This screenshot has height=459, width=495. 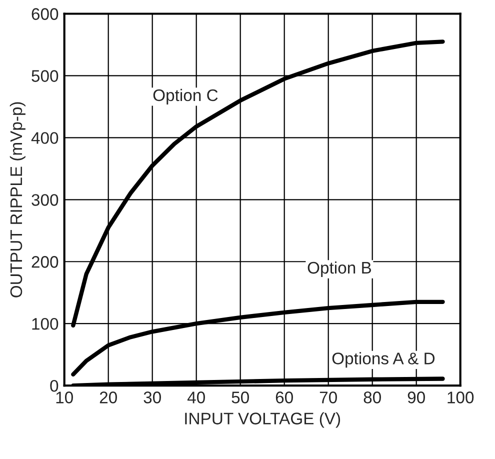 What do you see at coordinates (416, 398) in the screenshot?
I see `x-tick-label: 90` at bounding box center [416, 398].